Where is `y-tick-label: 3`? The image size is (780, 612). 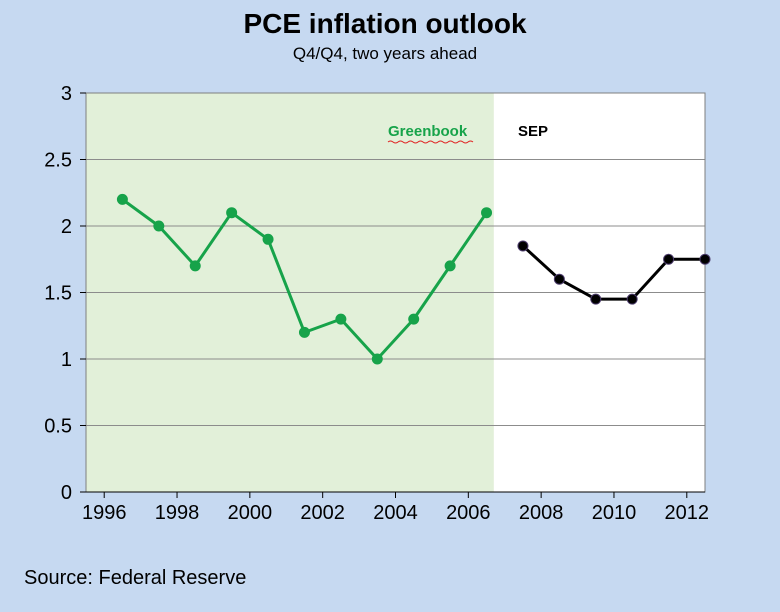 y-tick-label: 3 is located at coordinates (66, 94).